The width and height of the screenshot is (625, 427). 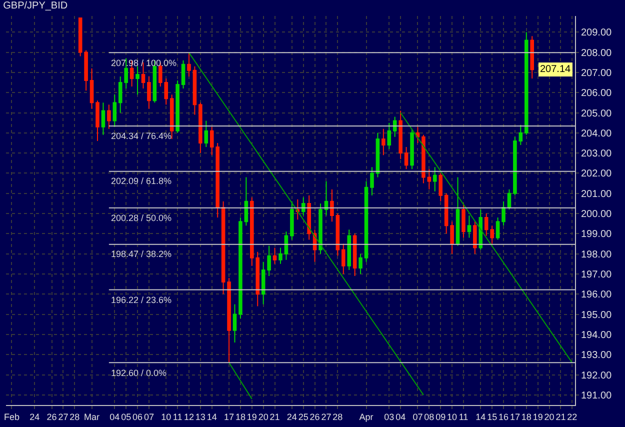 I want to click on x-tick-label: Apr, so click(x=366, y=417).